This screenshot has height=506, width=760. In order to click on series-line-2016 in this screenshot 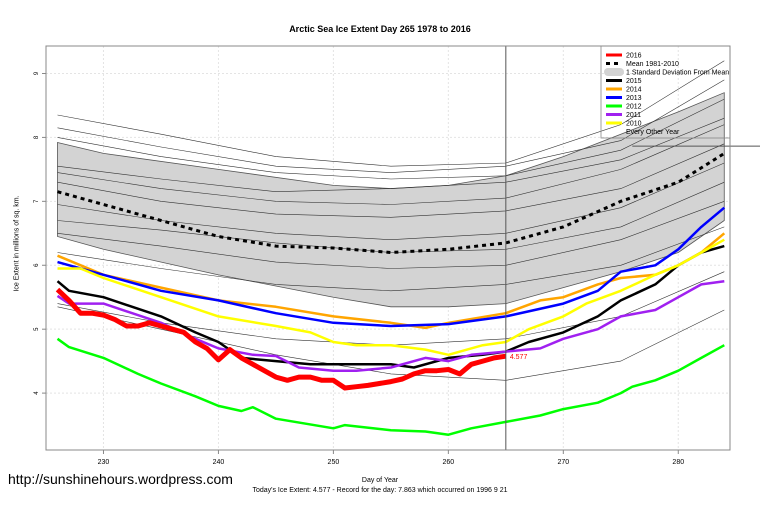, I will do `click(281, 339)`.